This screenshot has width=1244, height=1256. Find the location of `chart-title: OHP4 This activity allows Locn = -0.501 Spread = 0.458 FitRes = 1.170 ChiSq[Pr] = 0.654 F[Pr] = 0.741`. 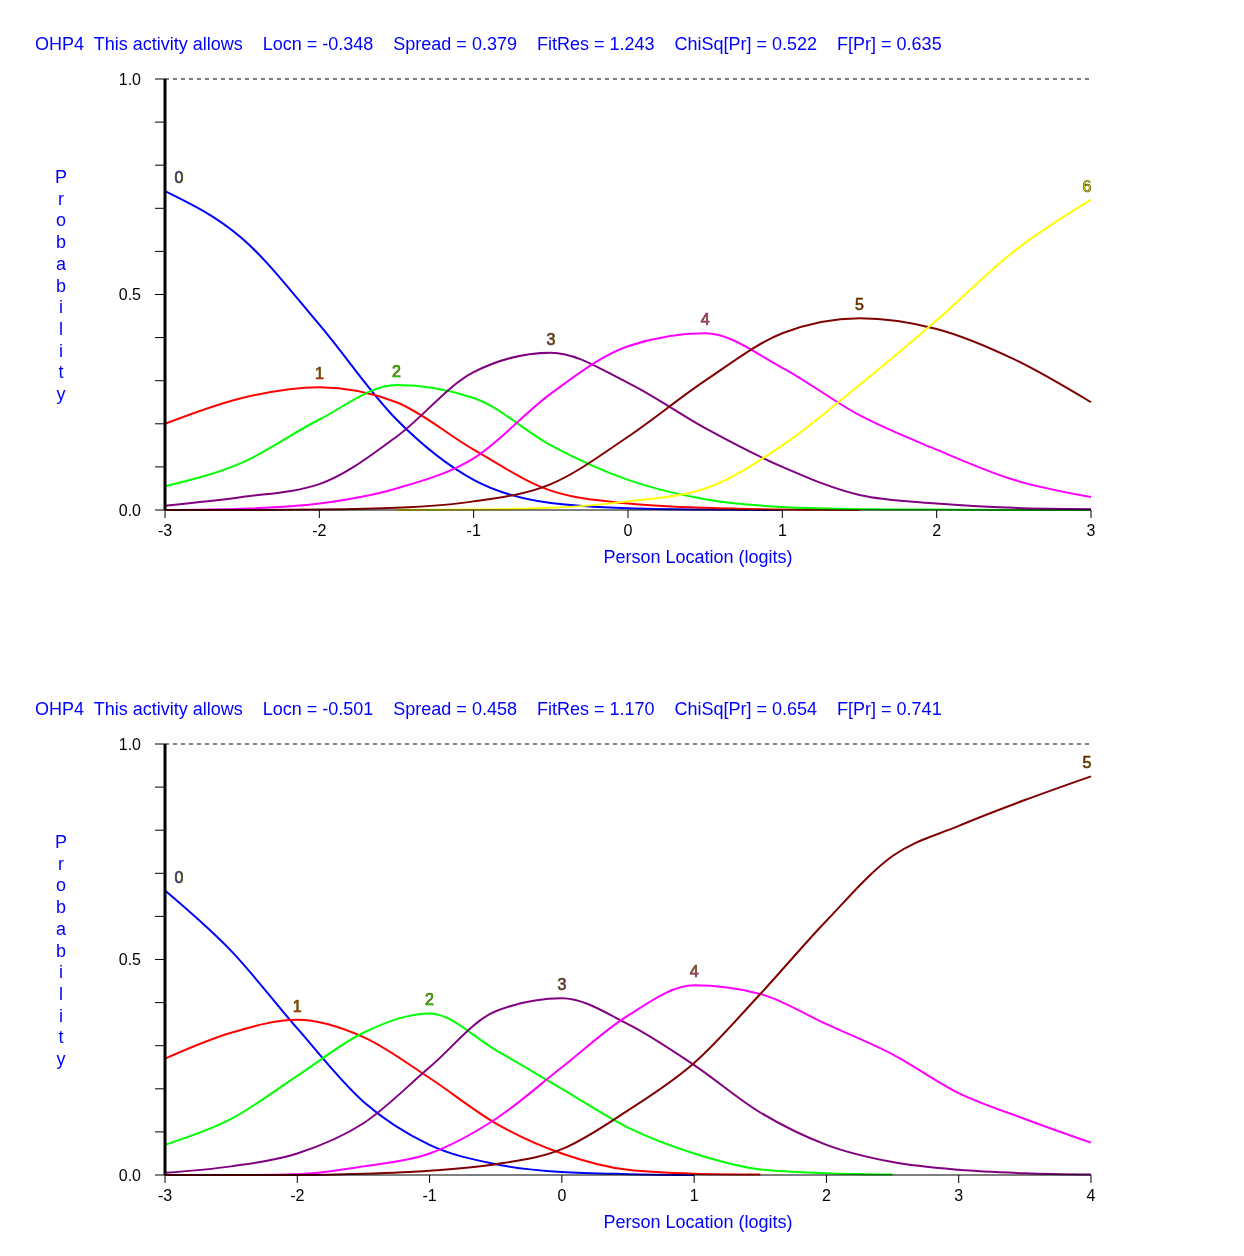

chart-title: OHP4 This activity allows Locn = -0.501 Spread = 0.458 FitRes = 1.170 ChiSq[Pr] = 0.654 F[Pr] = 0.741 is located at coordinates (488, 709).